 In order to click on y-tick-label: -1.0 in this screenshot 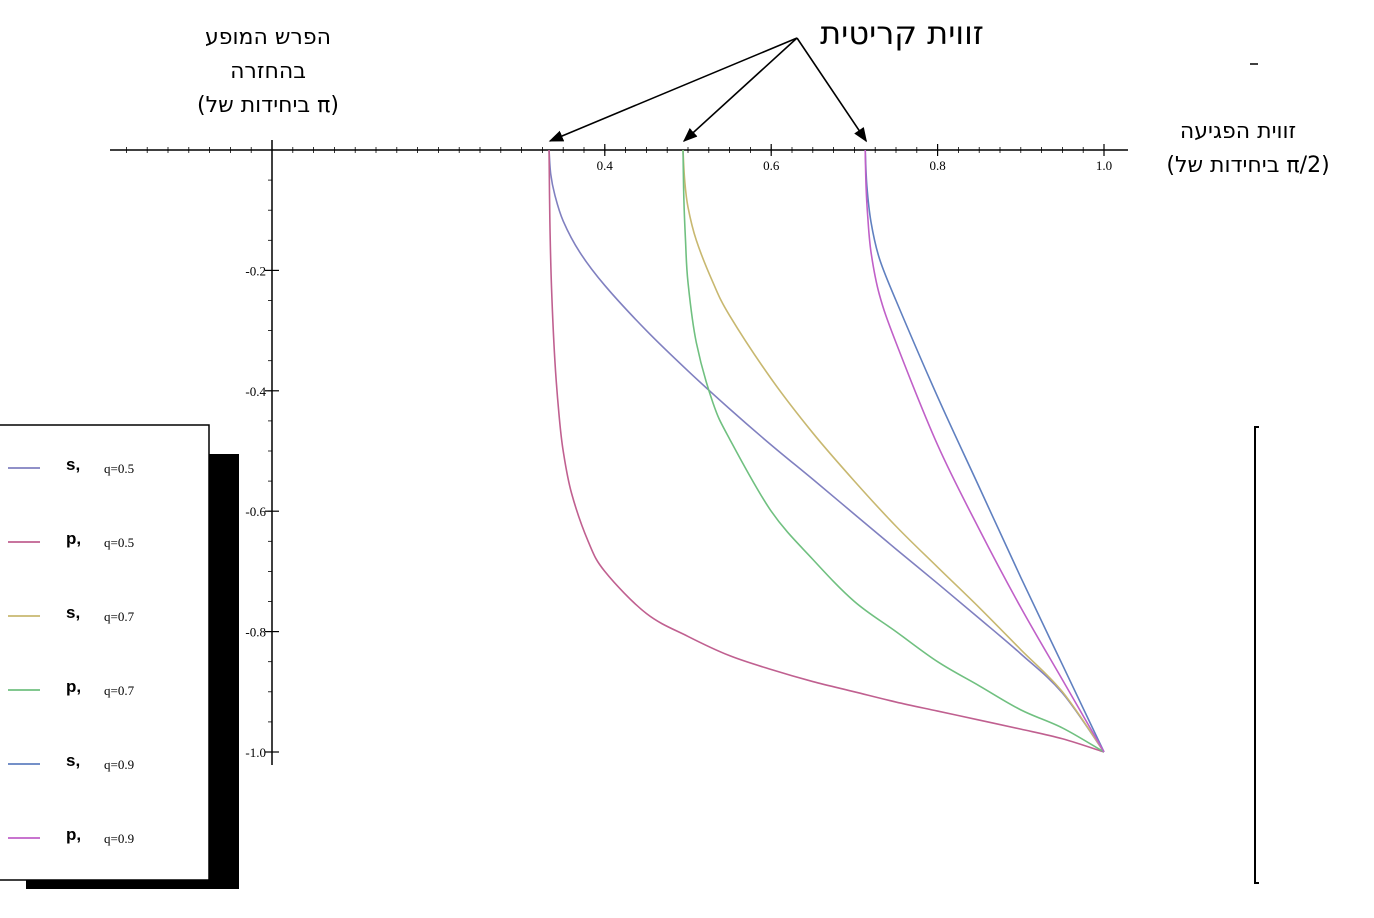, I will do `click(255, 752)`.